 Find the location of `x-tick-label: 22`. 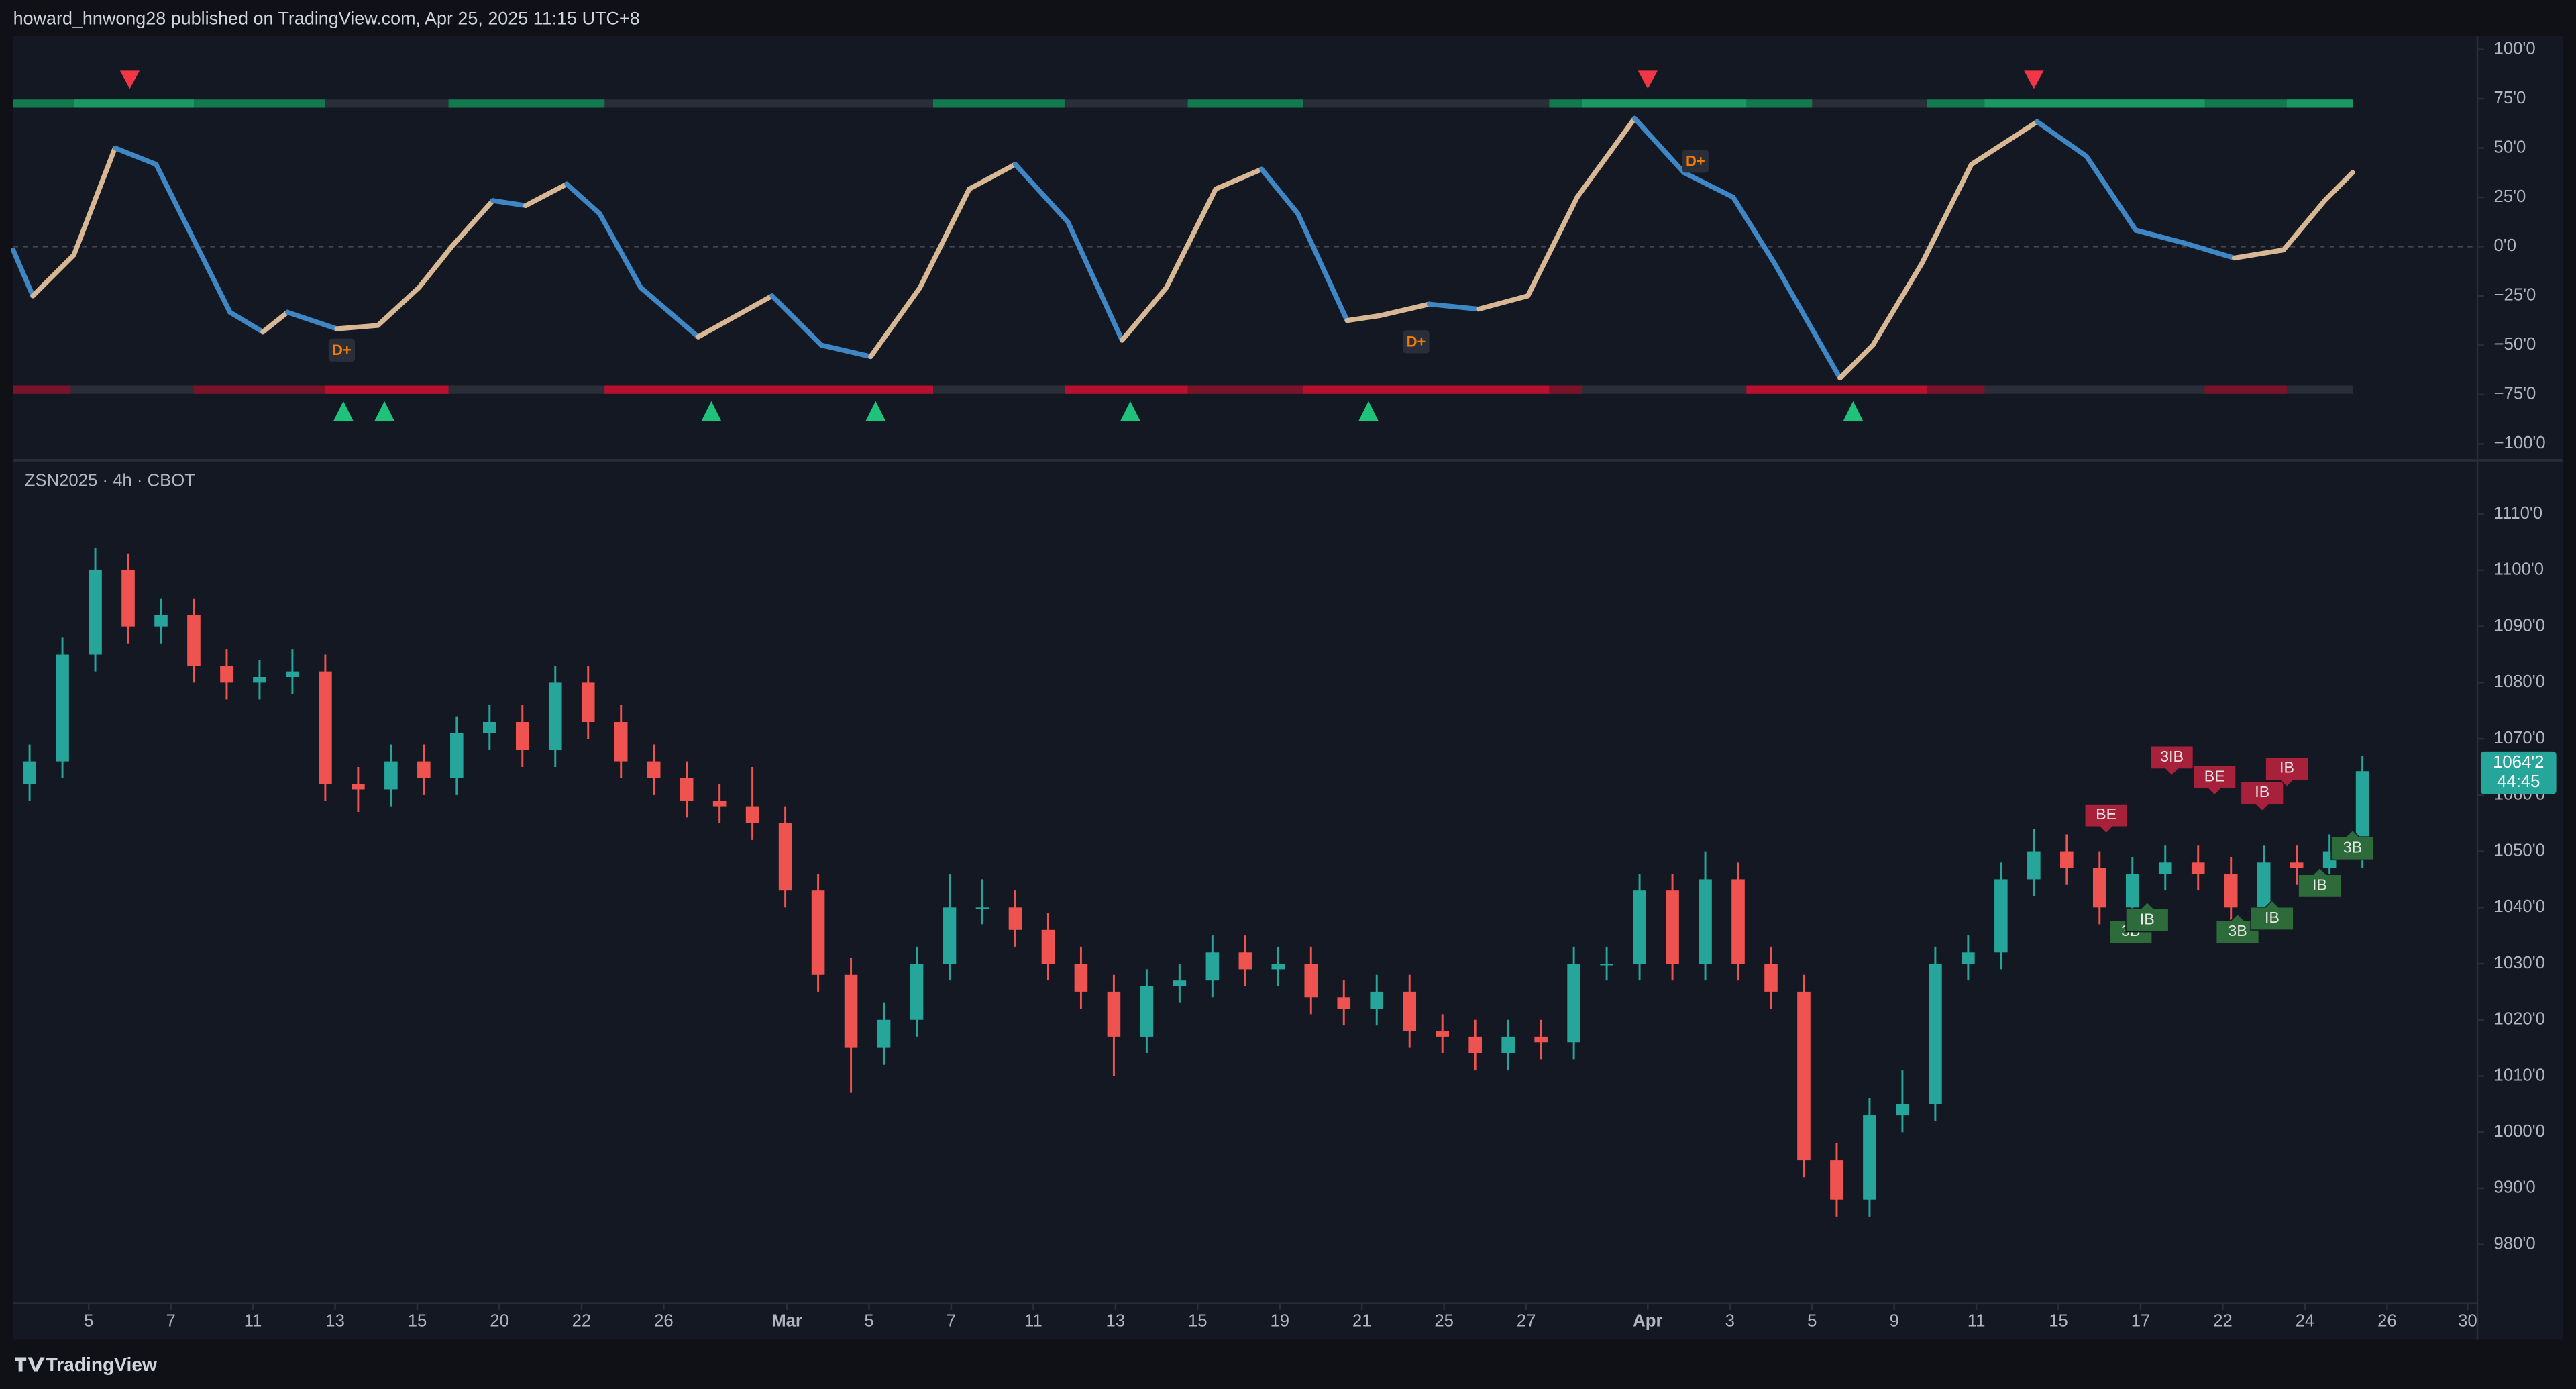

x-tick-label: 22 is located at coordinates (582, 1321).